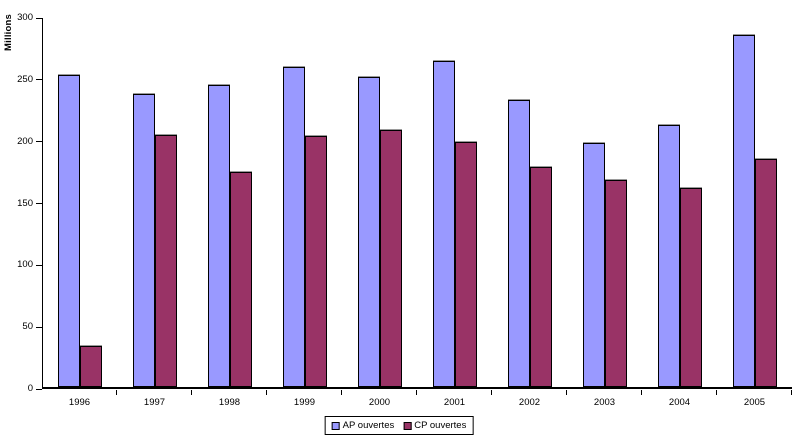  What do you see at coordinates (294, 226) in the screenshot?
I see `bar-ap-ouvertes-1999` at bounding box center [294, 226].